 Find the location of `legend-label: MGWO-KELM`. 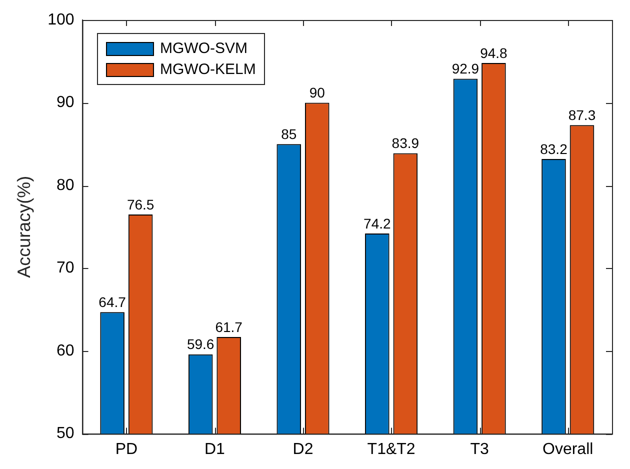

legend-label: MGWO-KELM is located at coordinates (208, 69).